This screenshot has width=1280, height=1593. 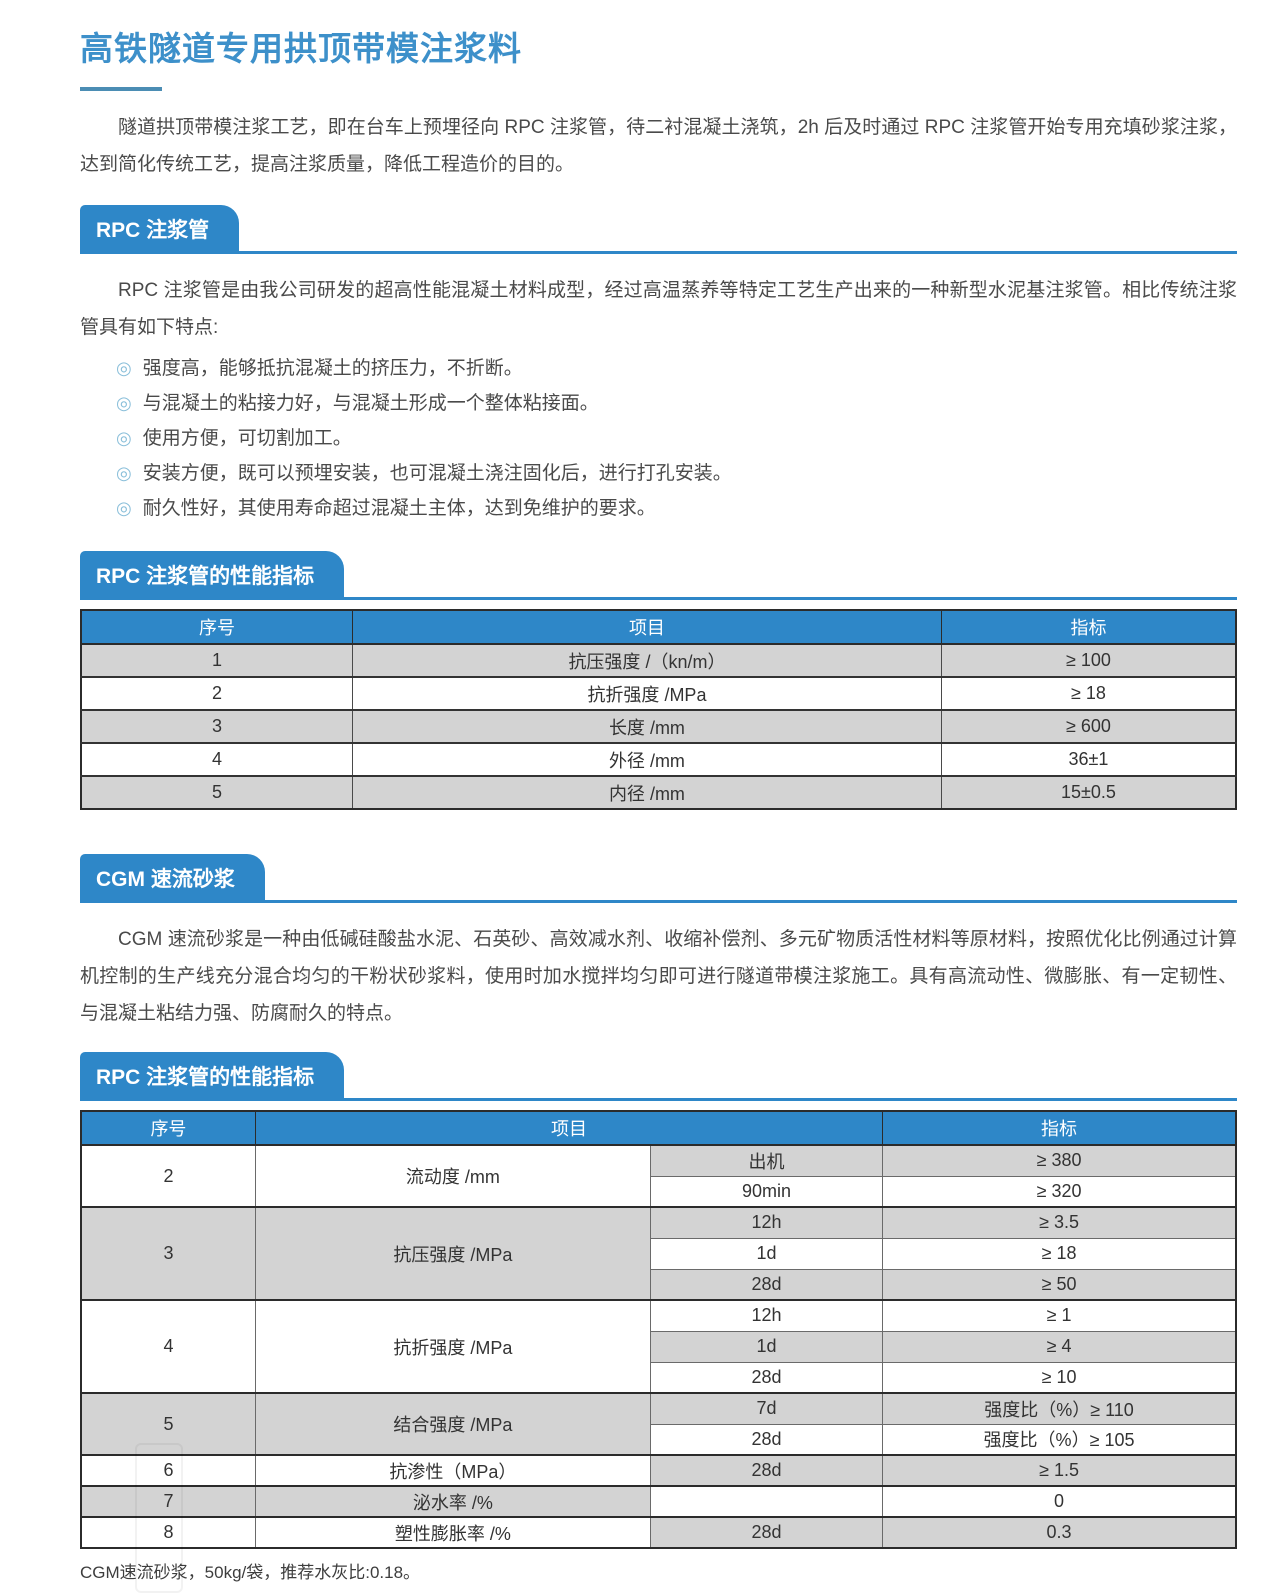 I want to click on table-row: 3 长度 /mm ≥ 600, so click(x=658, y=726).